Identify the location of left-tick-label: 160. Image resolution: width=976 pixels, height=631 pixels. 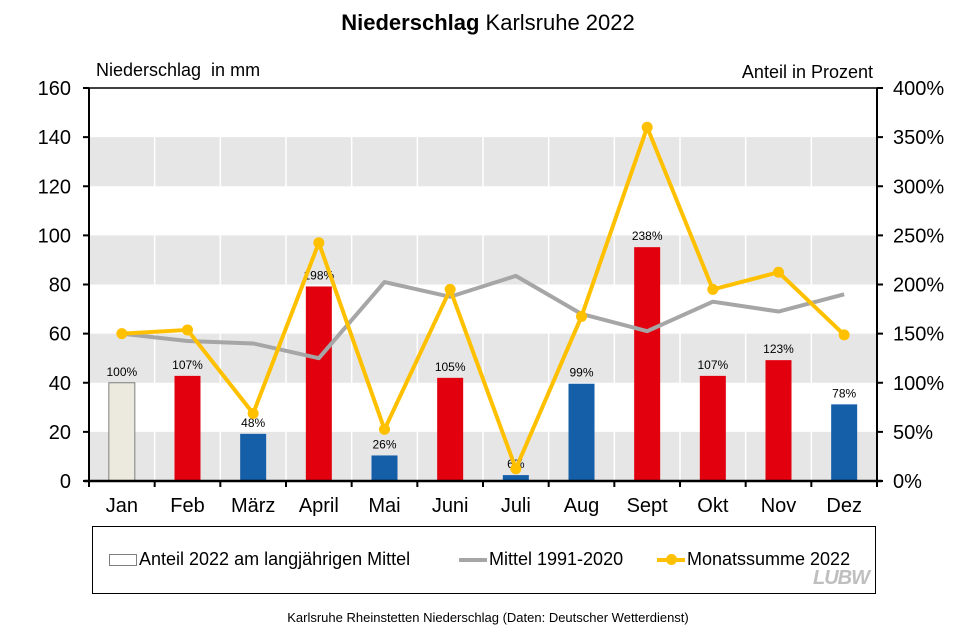
(54, 89).